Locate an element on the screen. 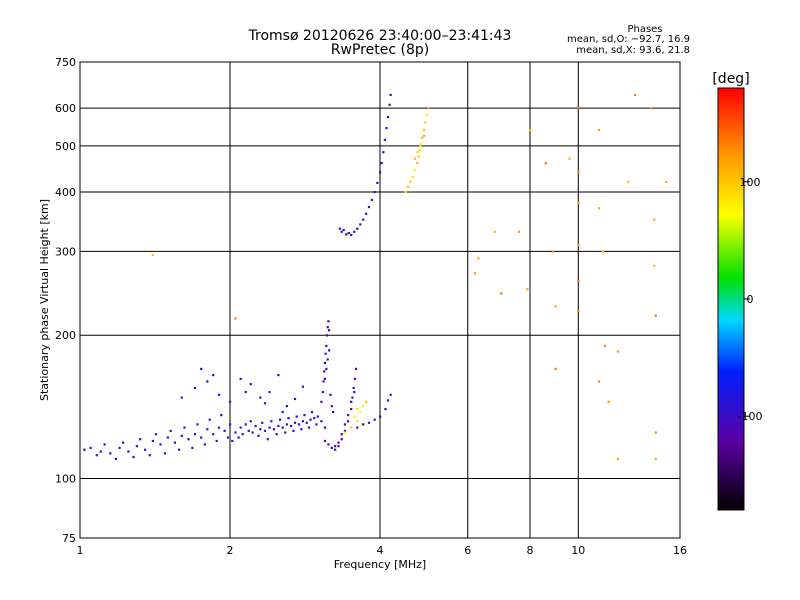 Image resolution: width=800 pixels, height=600 pixels. x-tick-label: 16 is located at coordinates (680, 550).